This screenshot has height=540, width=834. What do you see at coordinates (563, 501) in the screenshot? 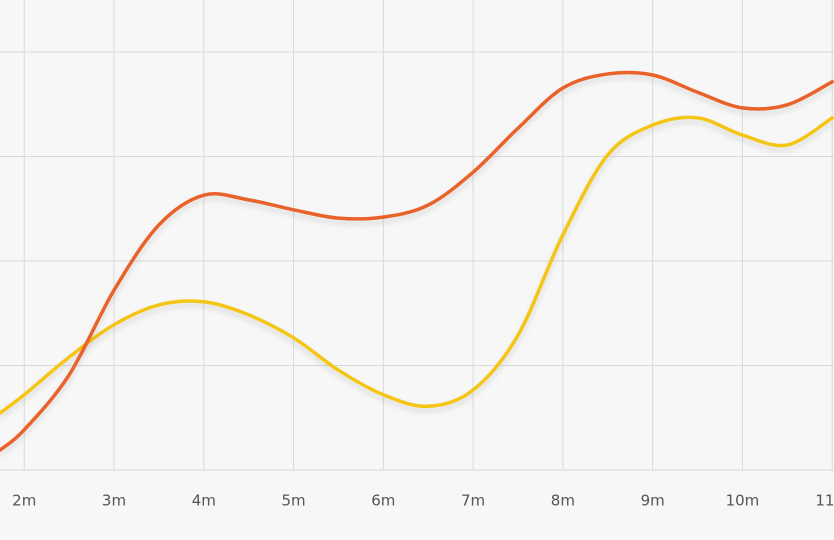
I see `x-tick-label: 8m` at bounding box center [563, 501].